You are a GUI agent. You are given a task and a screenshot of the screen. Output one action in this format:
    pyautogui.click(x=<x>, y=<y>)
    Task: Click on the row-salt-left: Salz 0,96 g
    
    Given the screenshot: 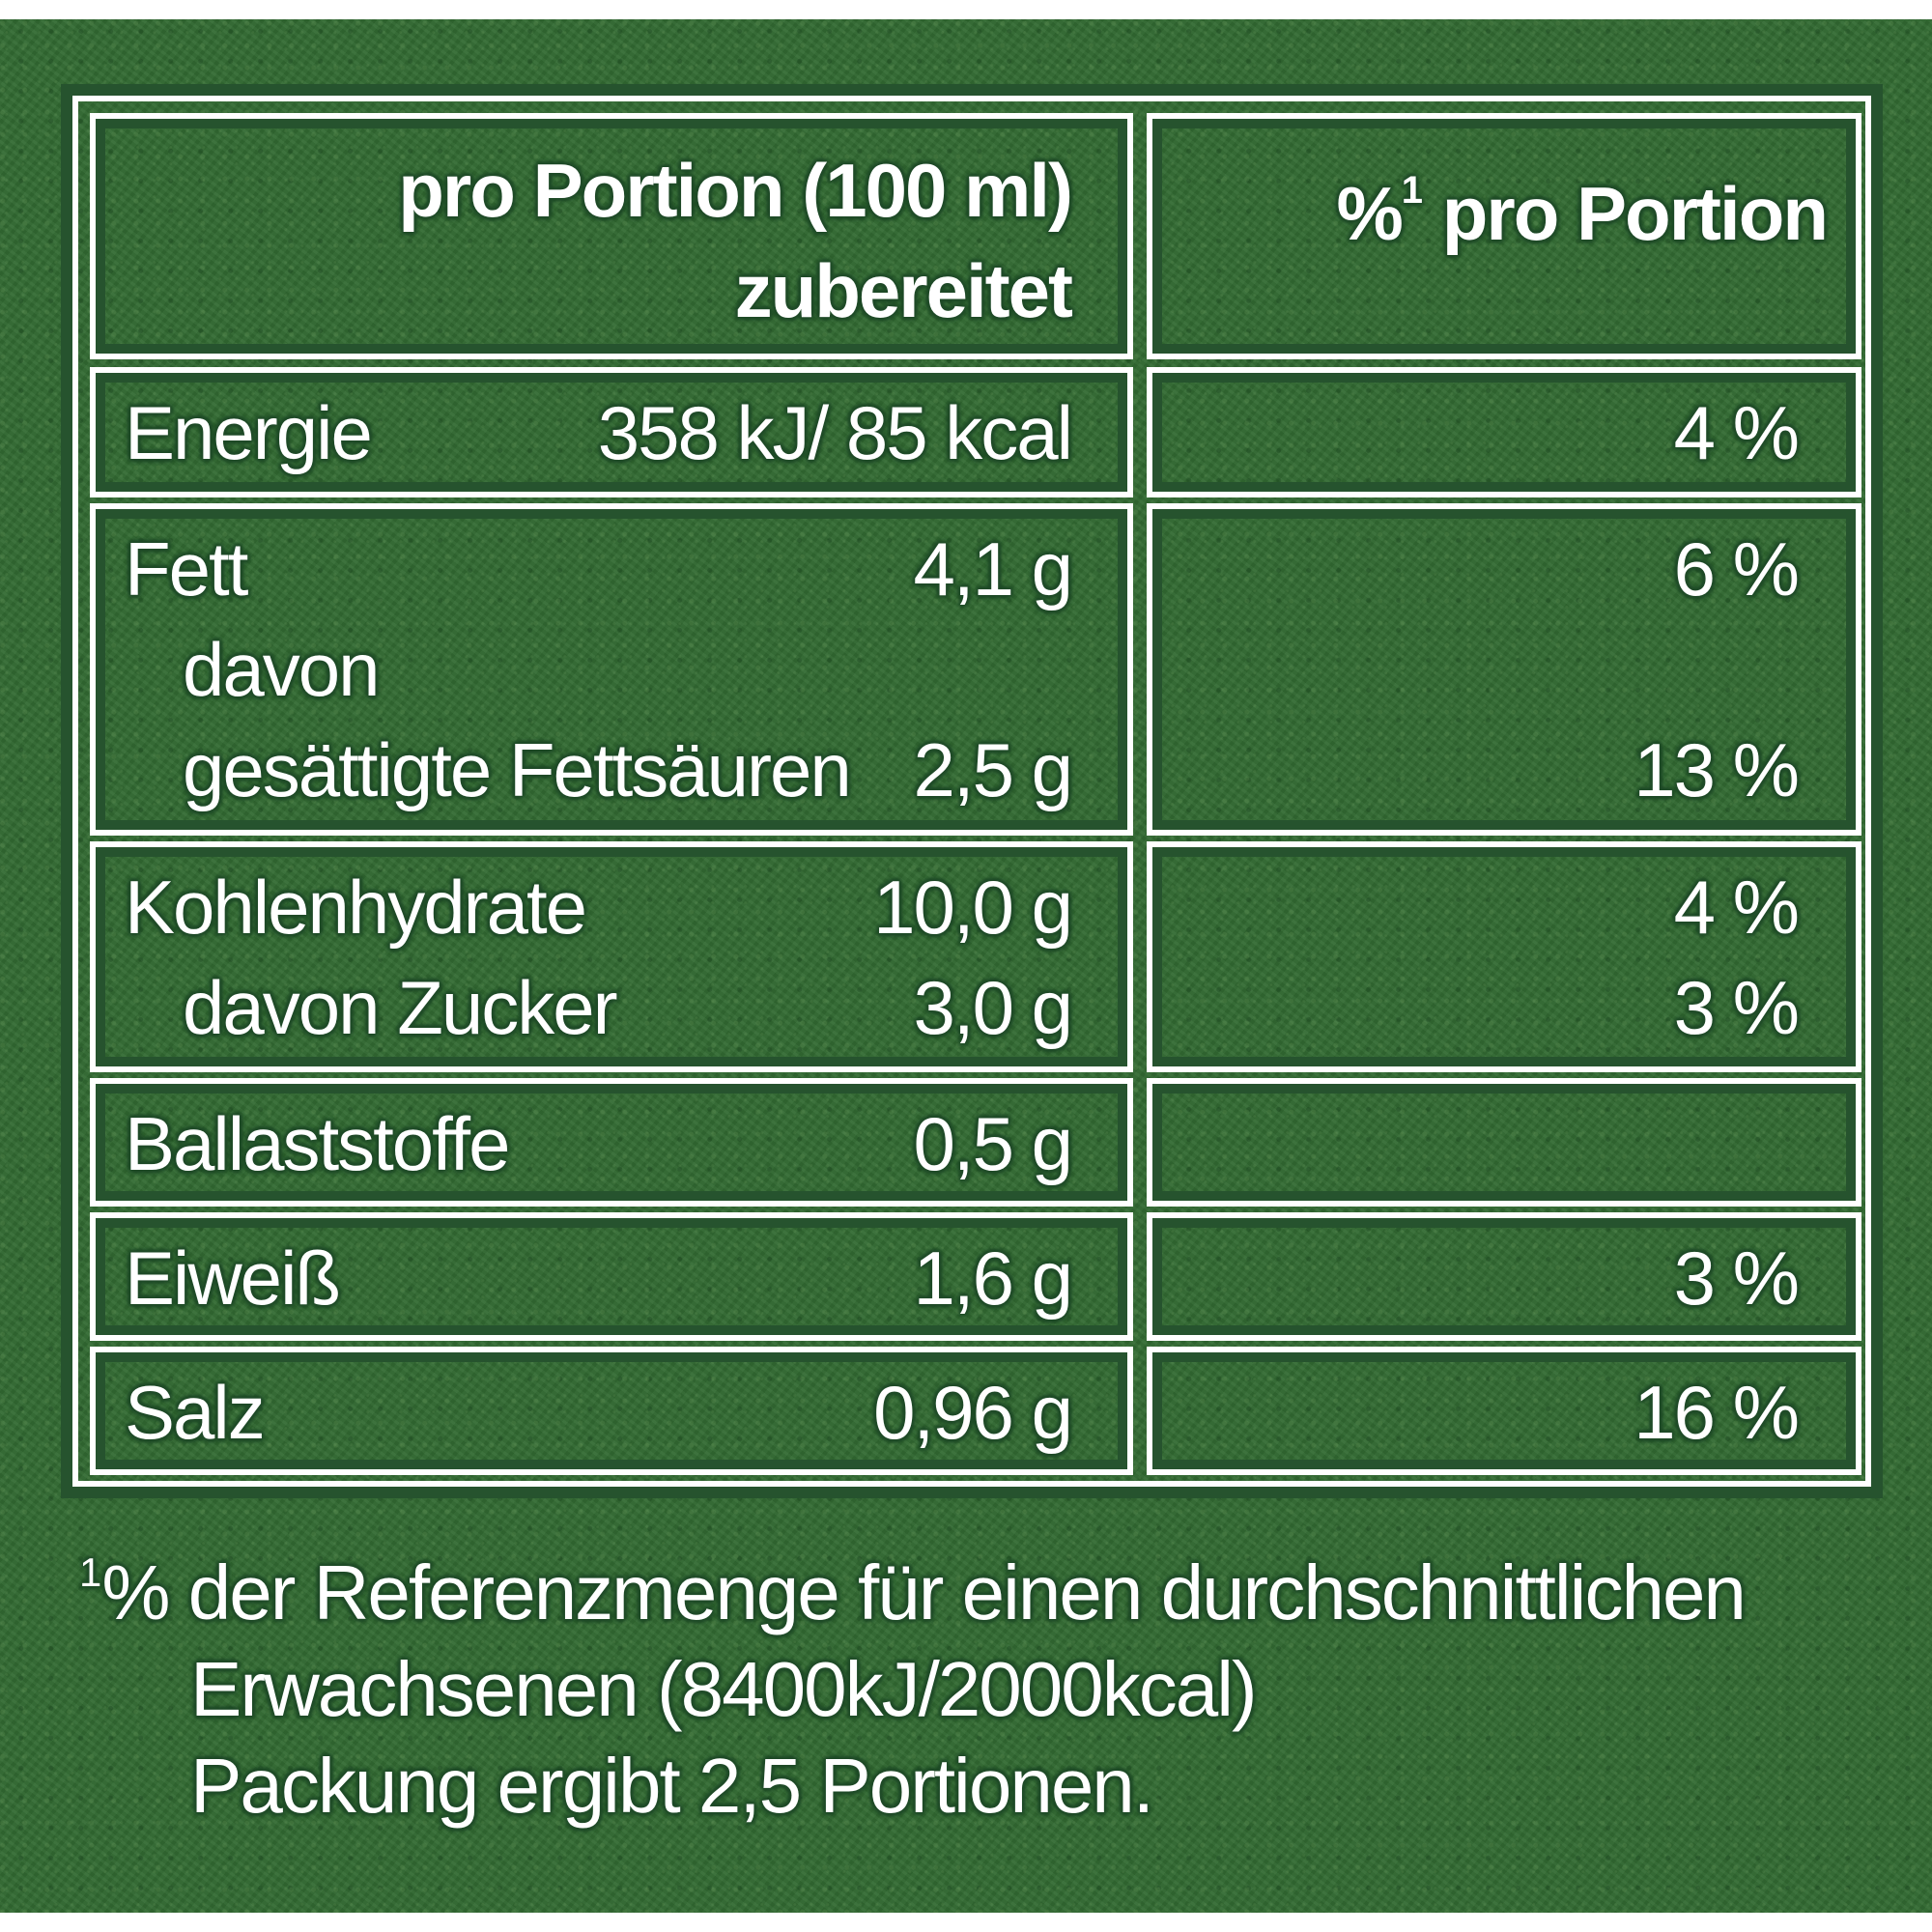 What is the action you would take?
    pyautogui.click(x=611, y=1411)
    